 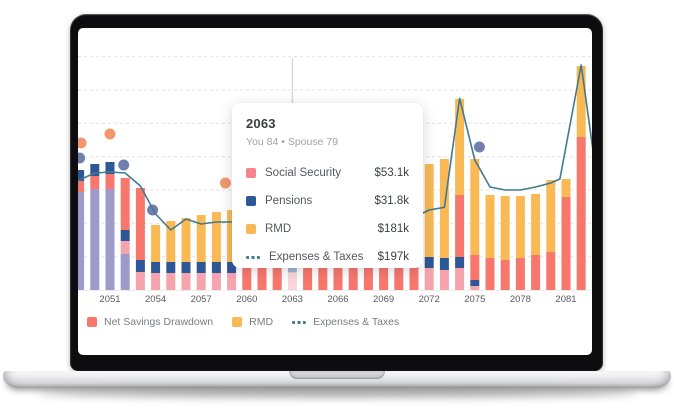 I want to click on bar-2052-ss, so click(x=125, y=247).